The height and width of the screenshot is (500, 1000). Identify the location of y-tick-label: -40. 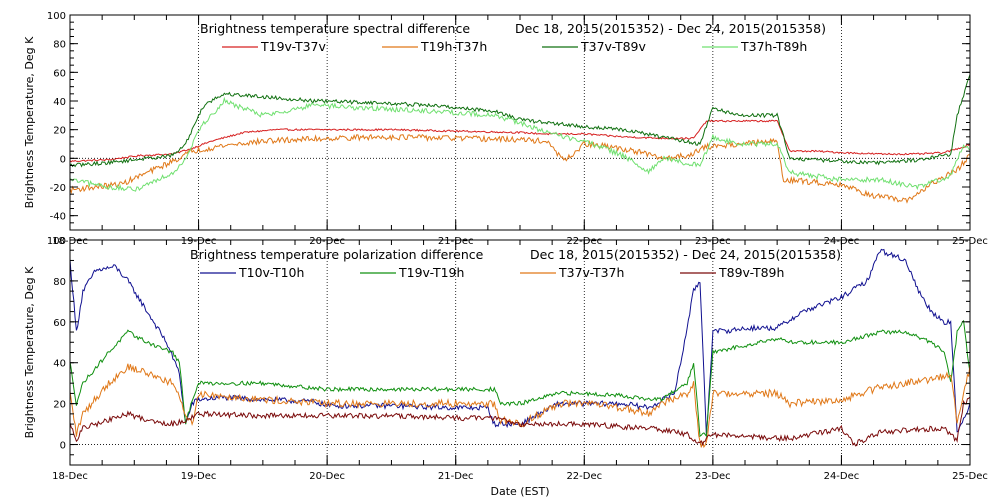
(58, 217).